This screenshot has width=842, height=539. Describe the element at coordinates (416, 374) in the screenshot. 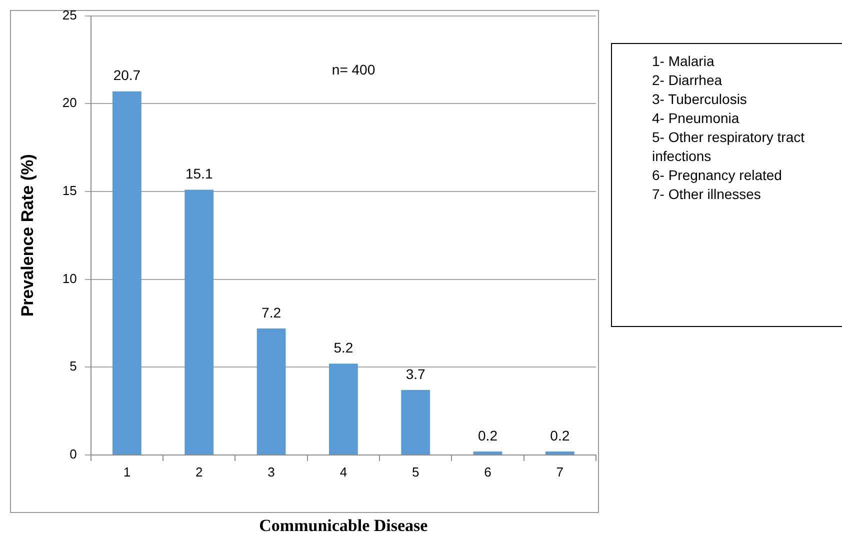

I see `data-label: 3.7` at that location.